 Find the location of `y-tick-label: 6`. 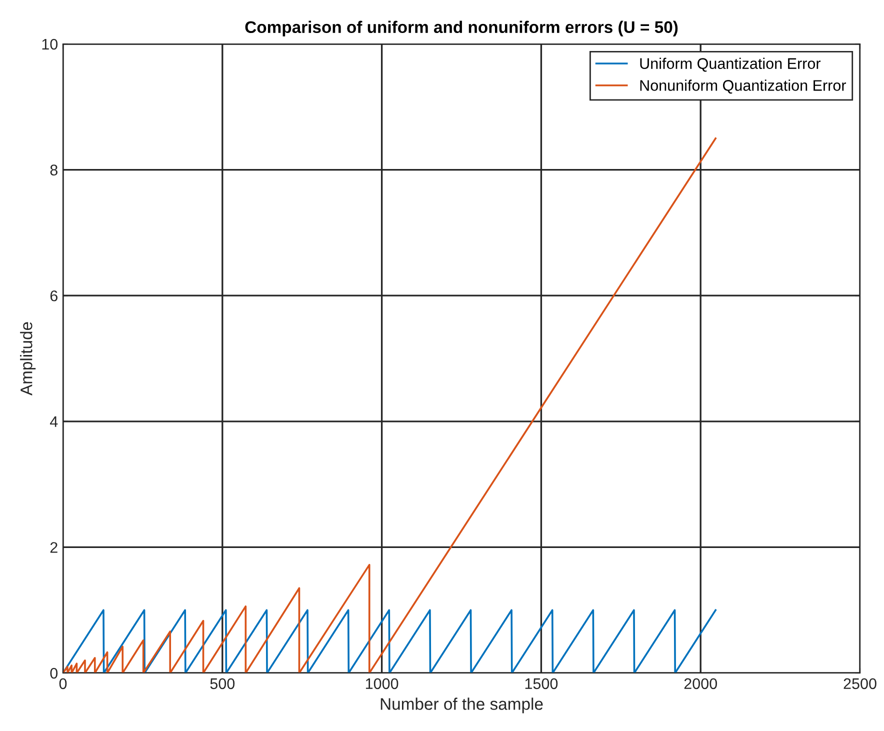

y-tick-label: 6 is located at coordinates (54, 296).